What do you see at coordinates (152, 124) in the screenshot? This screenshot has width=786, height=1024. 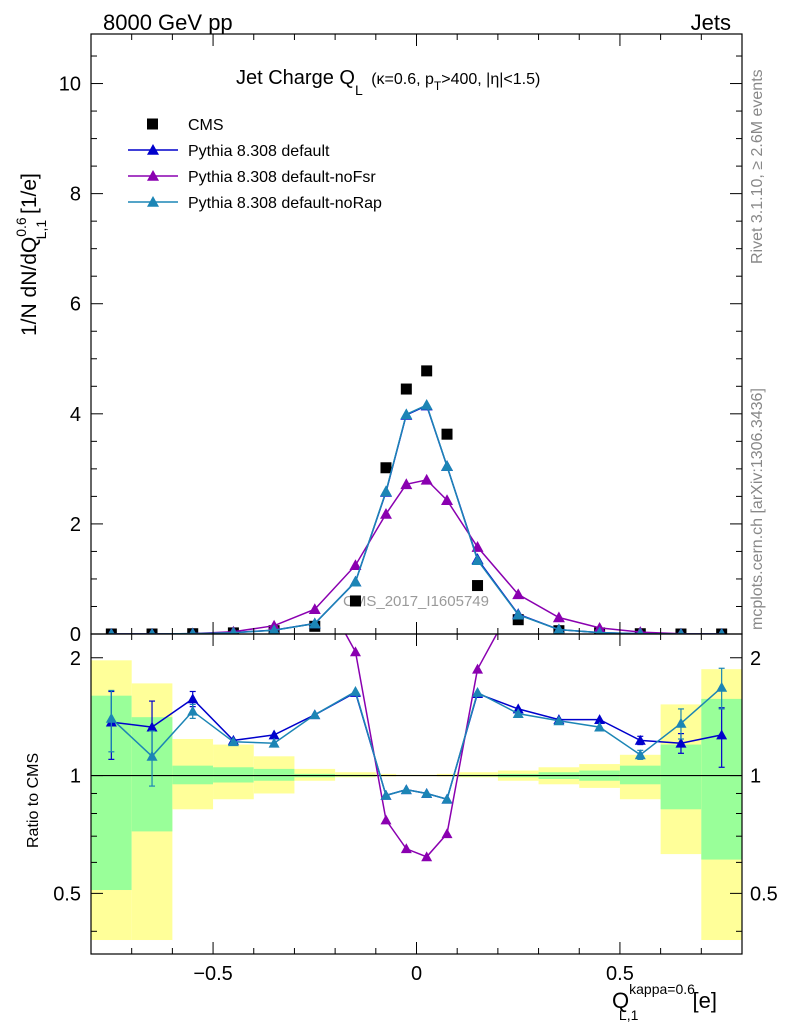 I see `legend-marker-cms` at bounding box center [152, 124].